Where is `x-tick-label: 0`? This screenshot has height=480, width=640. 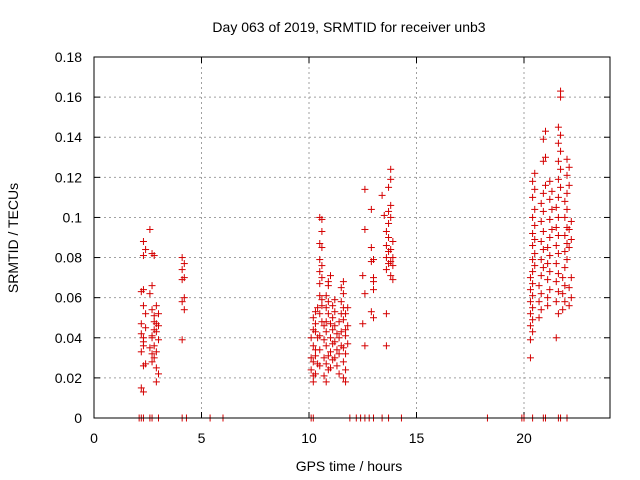 x-tick-label: 0 is located at coordinates (94, 438).